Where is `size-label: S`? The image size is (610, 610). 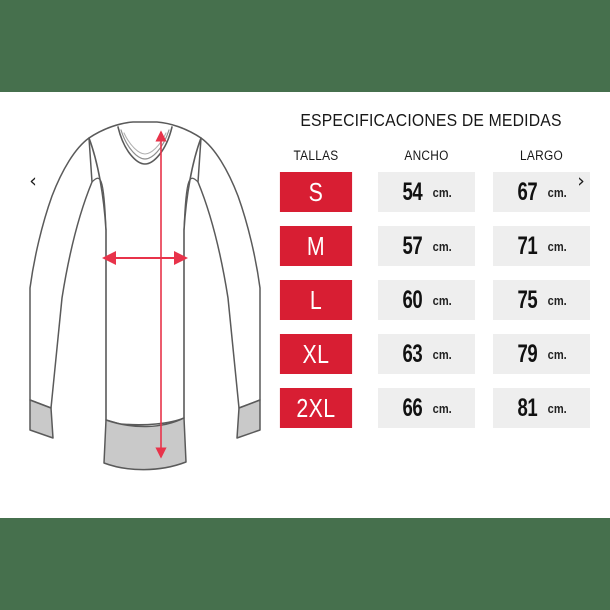 size-label: S is located at coordinates (316, 191).